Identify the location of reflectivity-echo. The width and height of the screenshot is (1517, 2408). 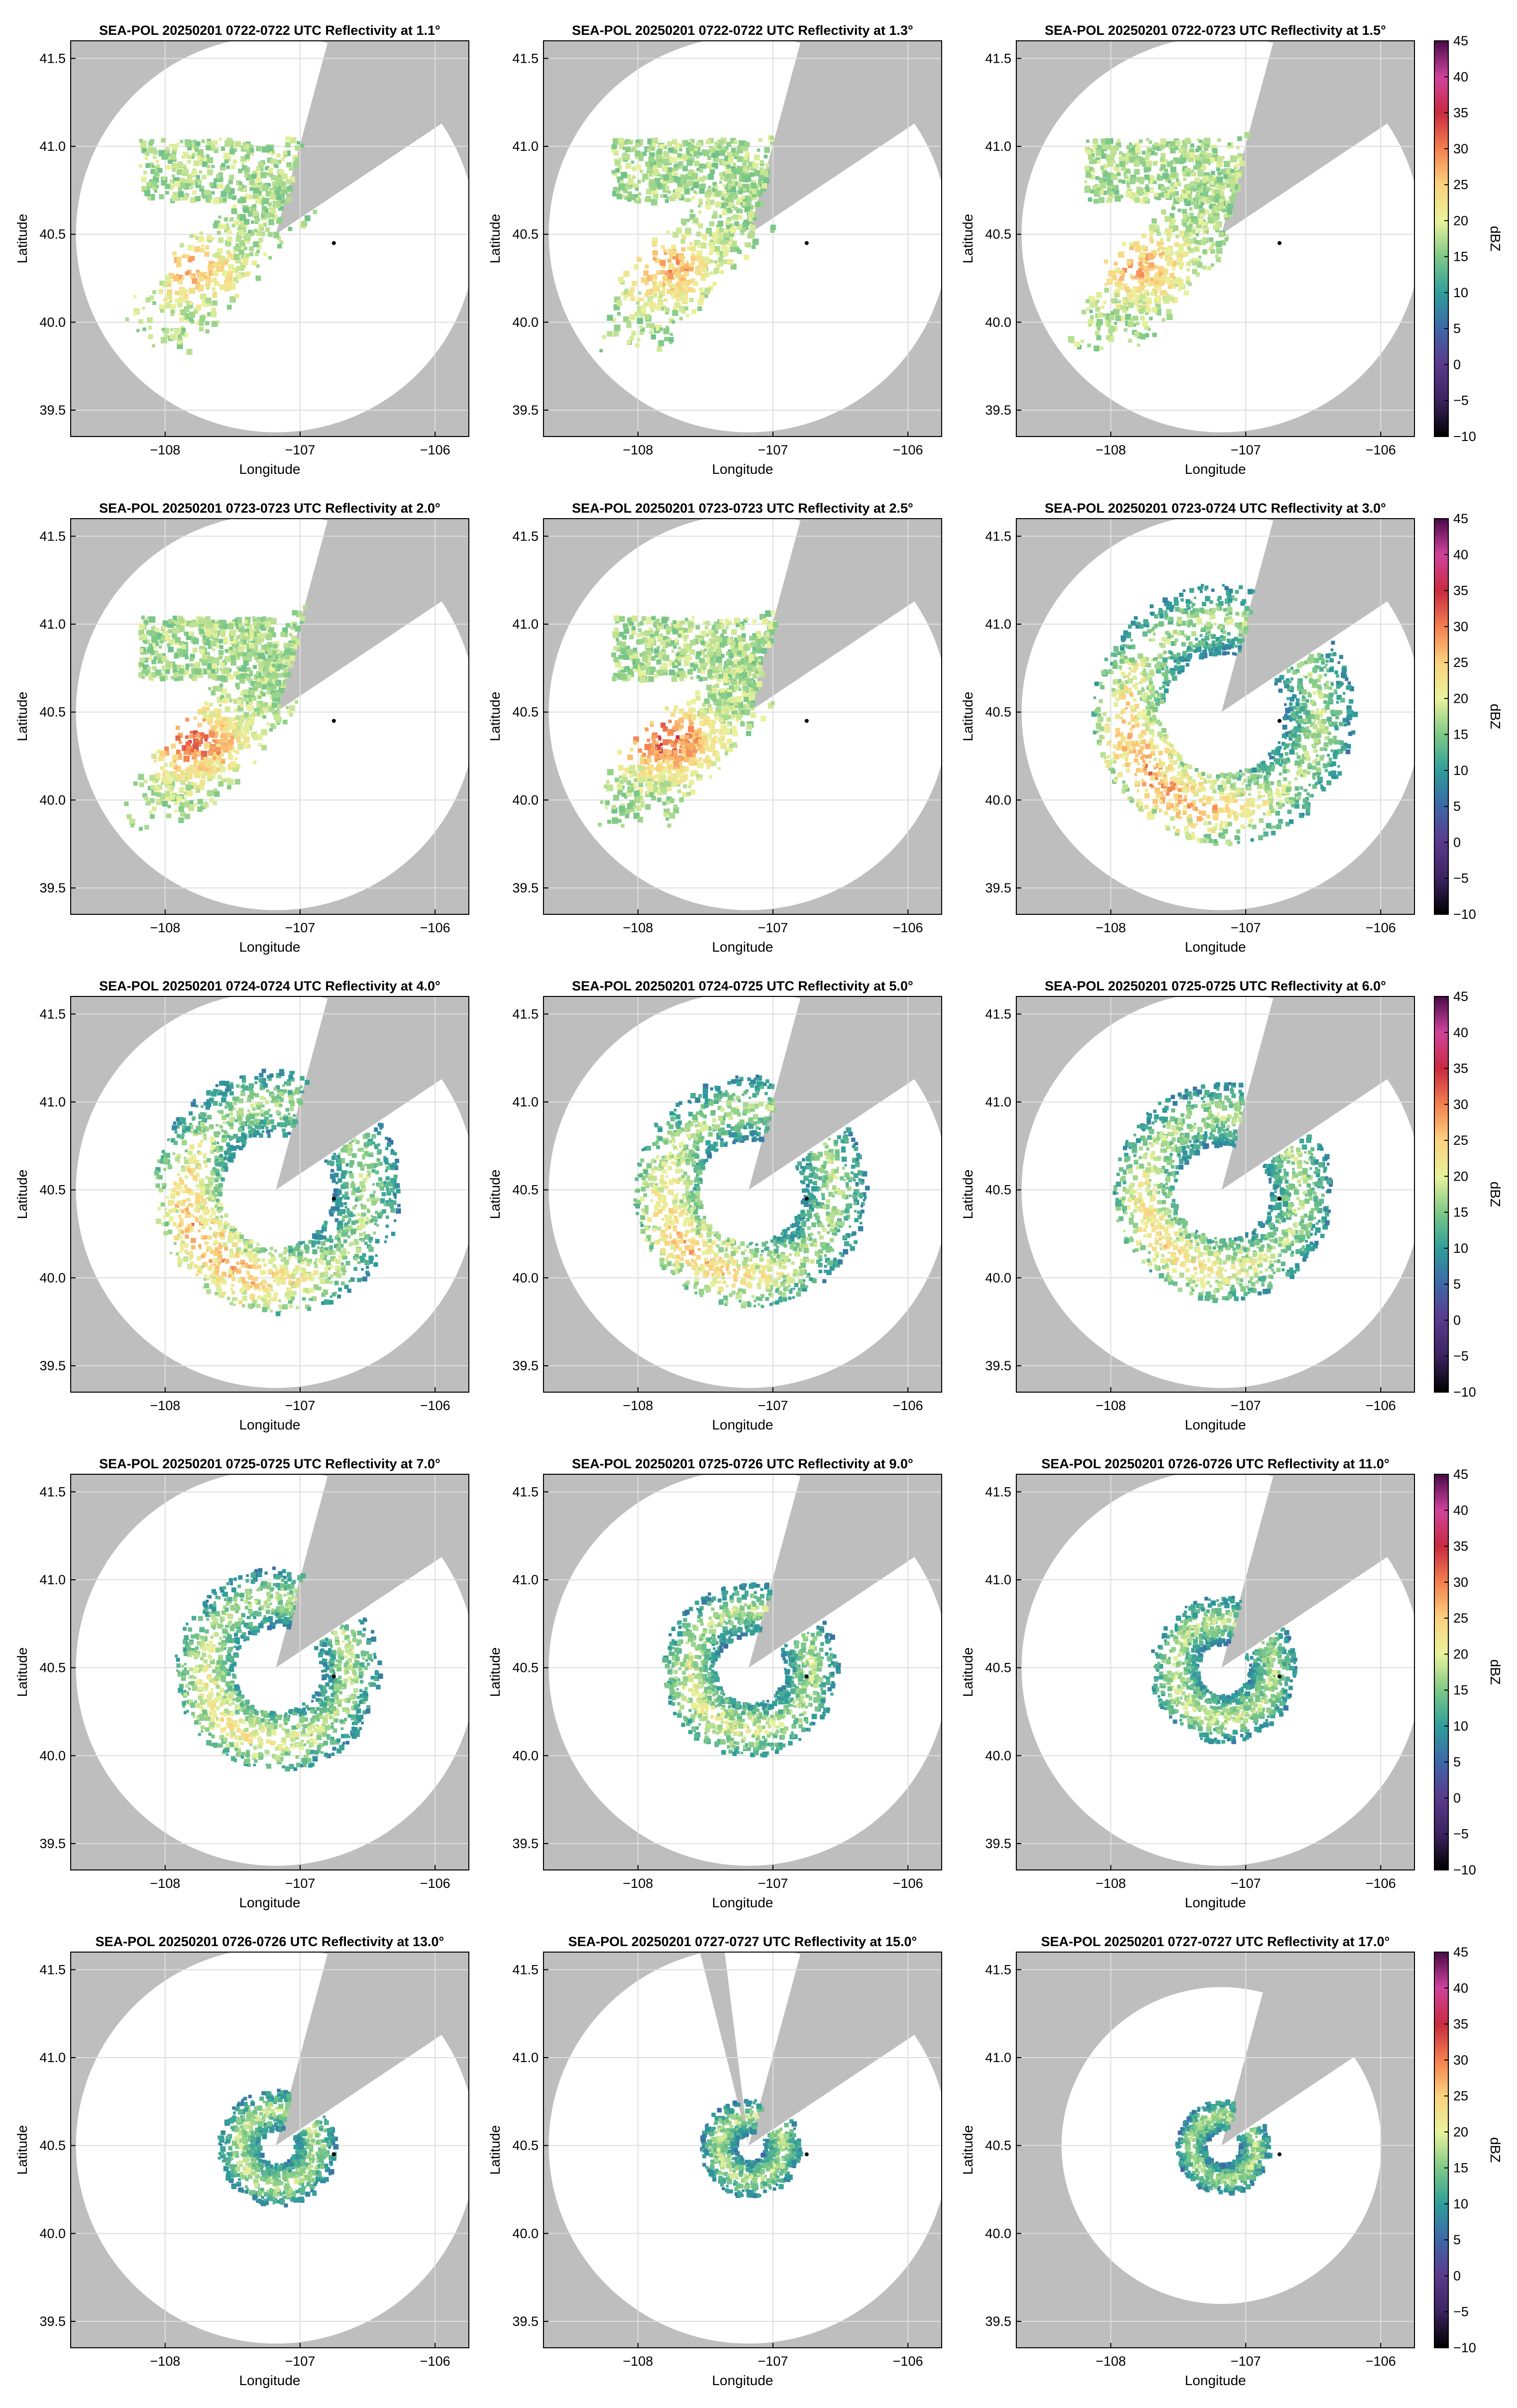
(688, 243).